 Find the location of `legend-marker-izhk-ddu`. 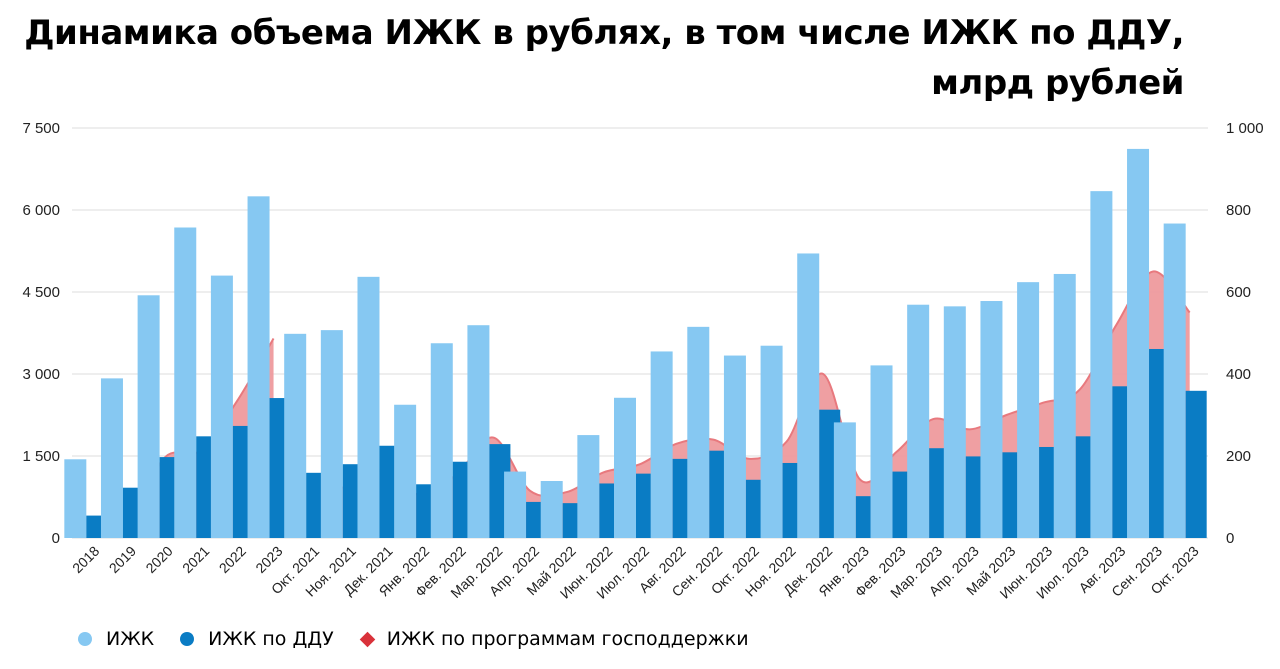

legend-marker-izhk-ddu is located at coordinates (187, 639).